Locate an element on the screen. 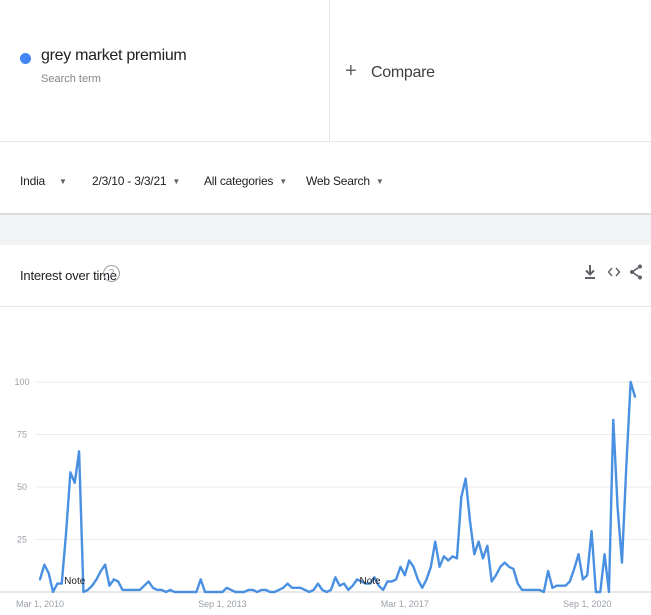  date-range-dropdown: 2/3/10 - 3/3/21 ▼ is located at coordinates (136, 181).